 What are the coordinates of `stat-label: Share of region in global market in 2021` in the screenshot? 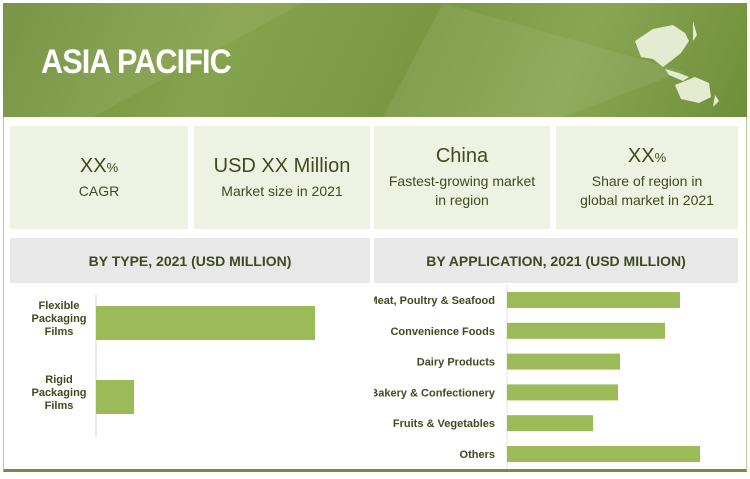 It's located at (647, 190).